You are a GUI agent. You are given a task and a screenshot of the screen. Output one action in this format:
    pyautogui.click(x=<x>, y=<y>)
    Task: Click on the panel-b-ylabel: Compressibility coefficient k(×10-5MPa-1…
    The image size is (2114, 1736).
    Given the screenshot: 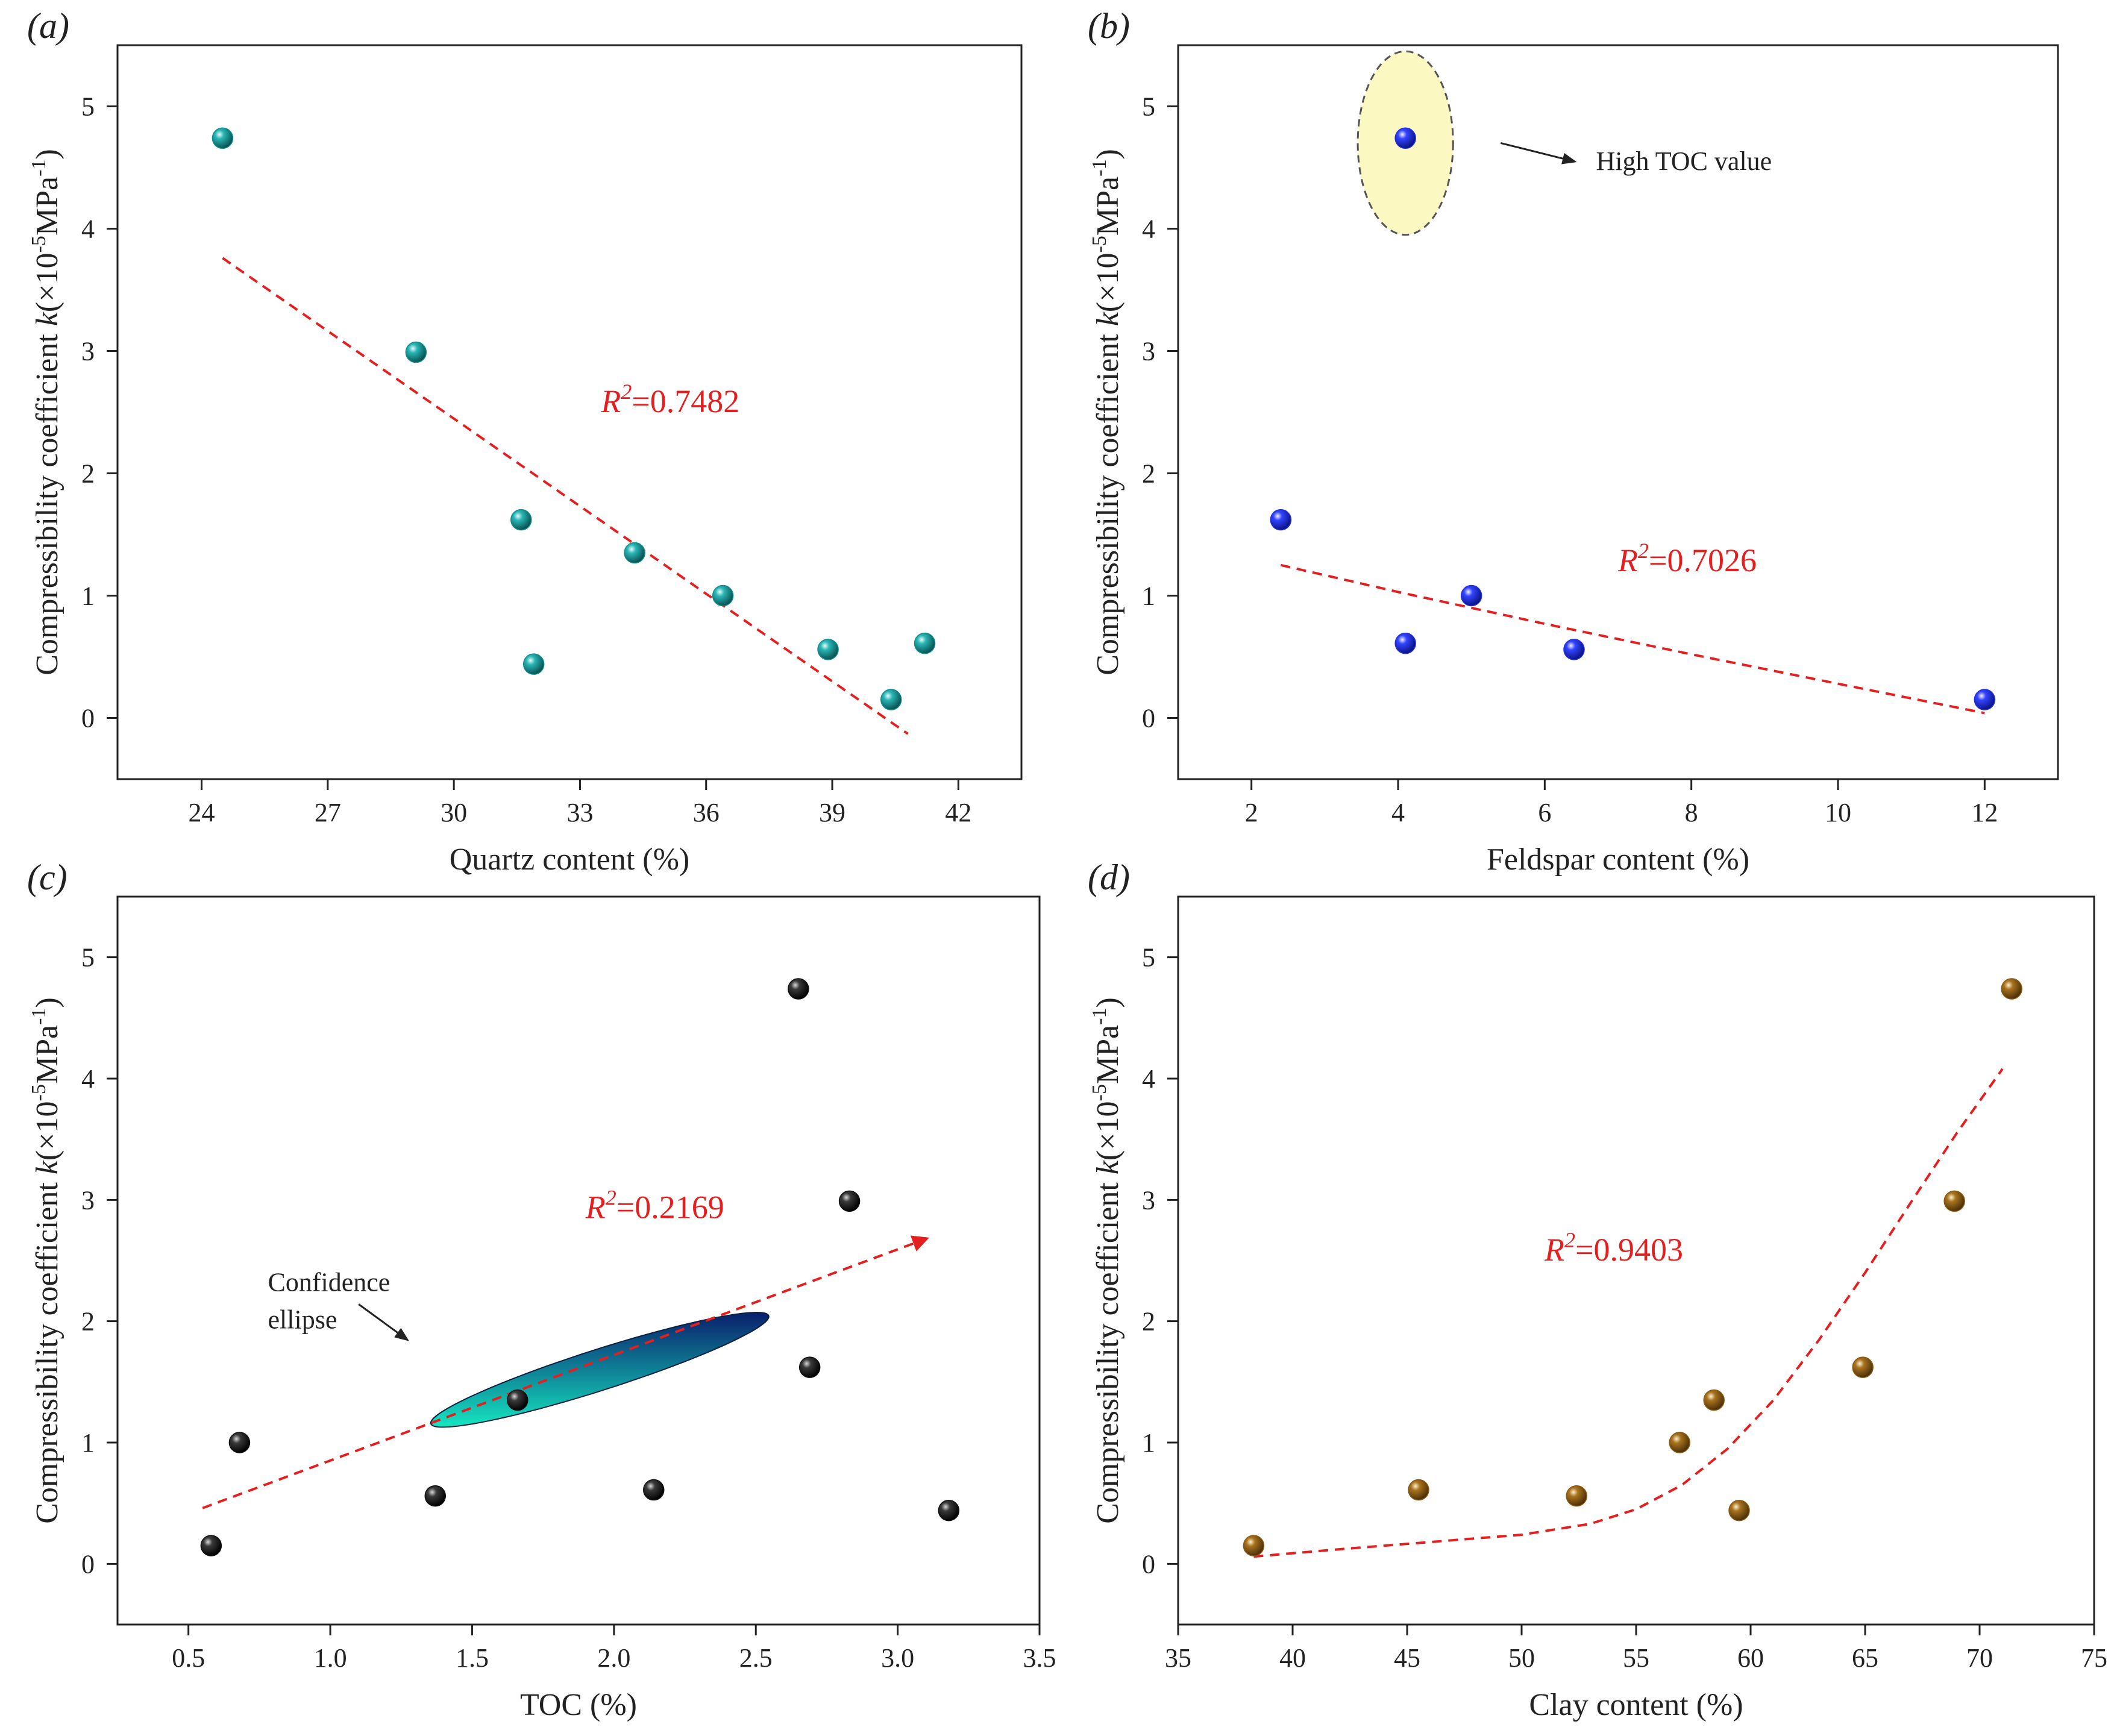 What is the action you would take?
    pyautogui.click(x=1106, y=412)
    